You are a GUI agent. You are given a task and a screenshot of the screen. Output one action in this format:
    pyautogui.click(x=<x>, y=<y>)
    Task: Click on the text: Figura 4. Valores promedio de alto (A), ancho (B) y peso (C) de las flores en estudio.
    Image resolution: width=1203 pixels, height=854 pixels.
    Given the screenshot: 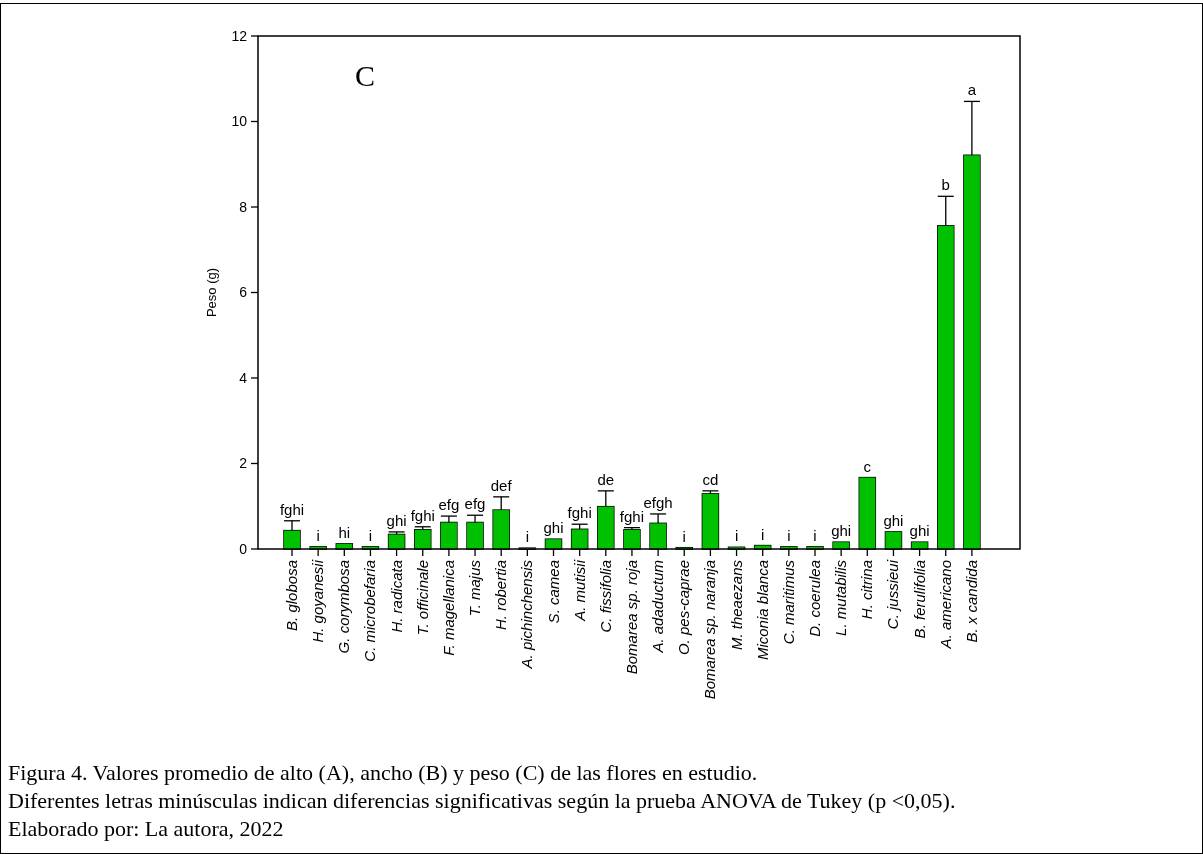 What is the action you would take?
    pyautogui.click(x=383, y=772)
    